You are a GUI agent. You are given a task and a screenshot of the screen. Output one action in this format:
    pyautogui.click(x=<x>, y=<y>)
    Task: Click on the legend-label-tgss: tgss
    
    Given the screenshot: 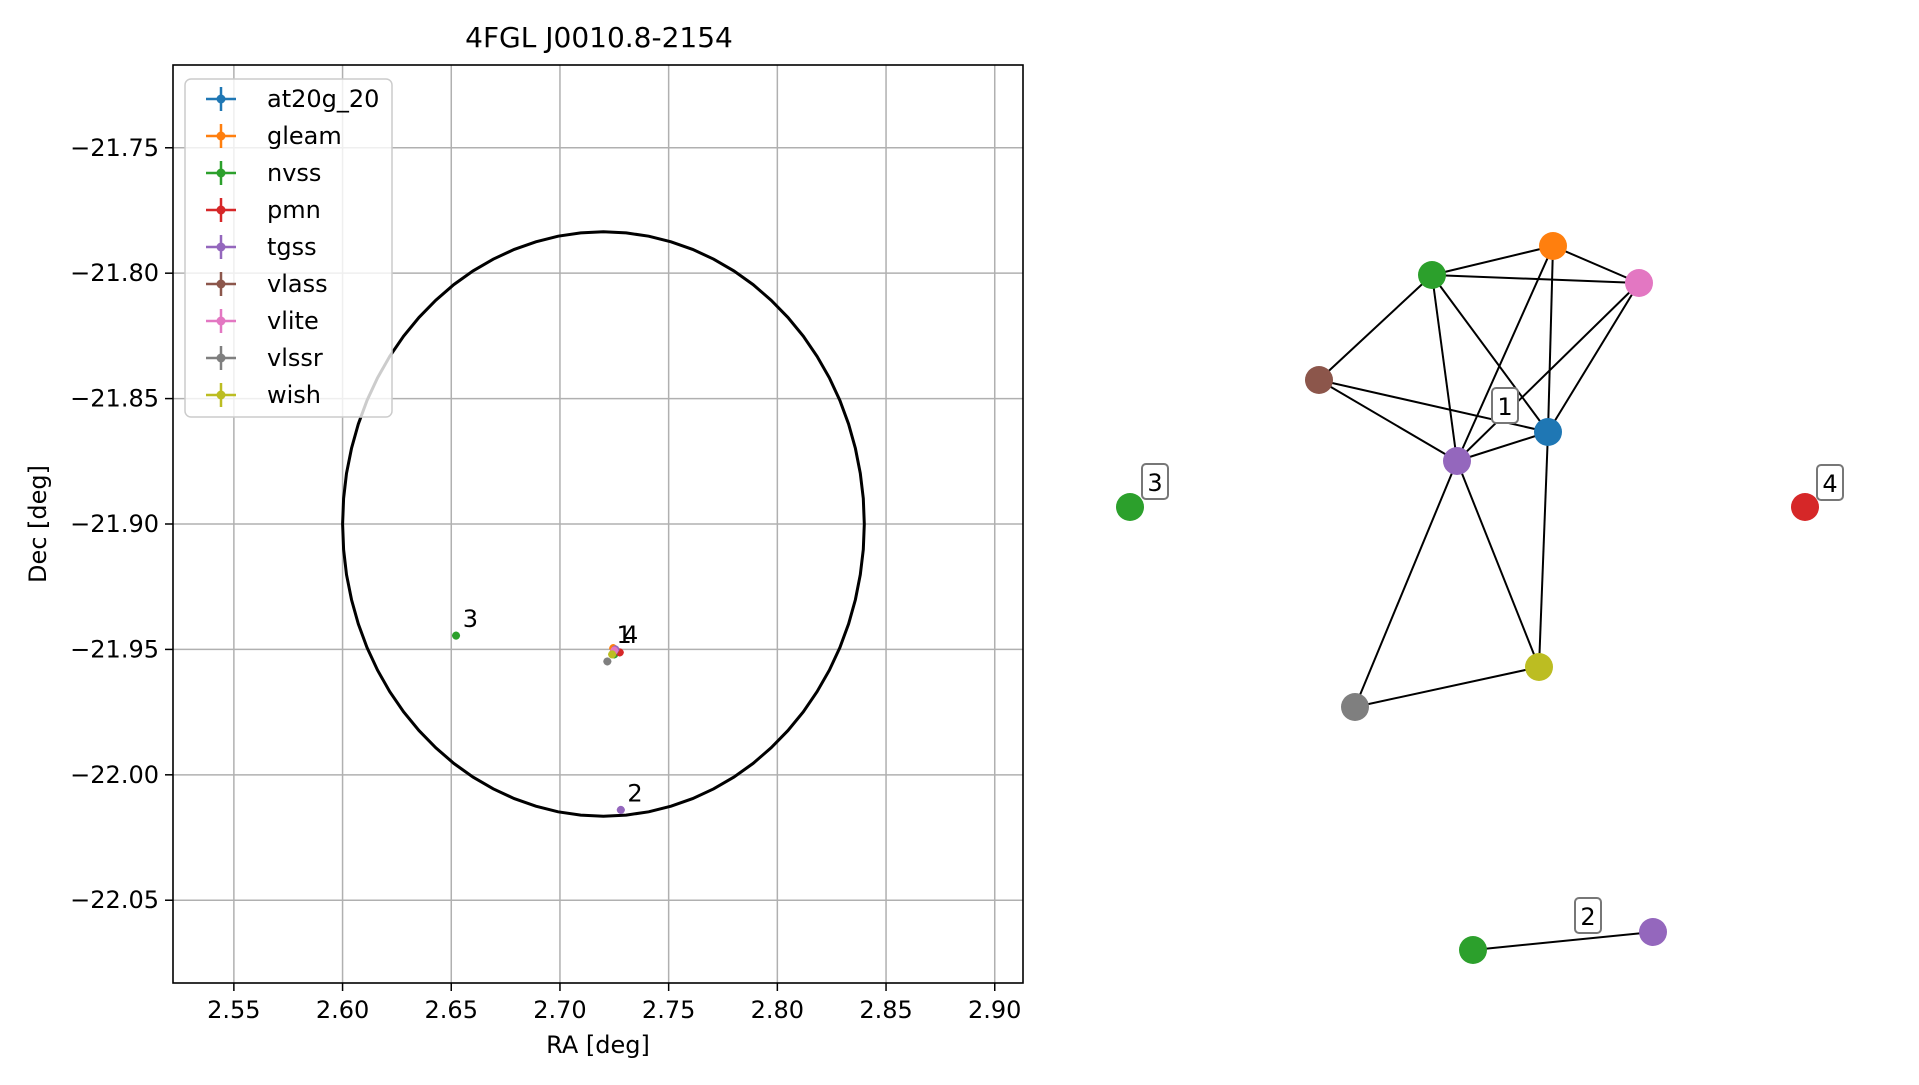 What is the action you would take?
    pyautogui.click(x=292, y=247)
    